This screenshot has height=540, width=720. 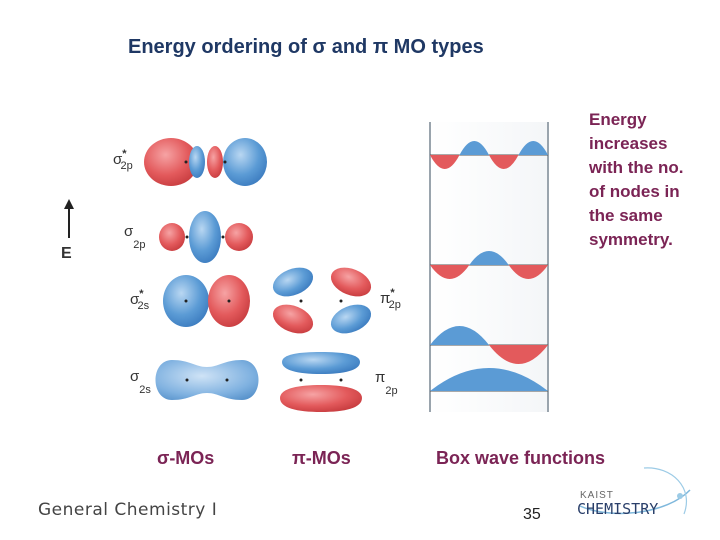 I want to click on energy-axis-label: E, so click(x=66, y=253).